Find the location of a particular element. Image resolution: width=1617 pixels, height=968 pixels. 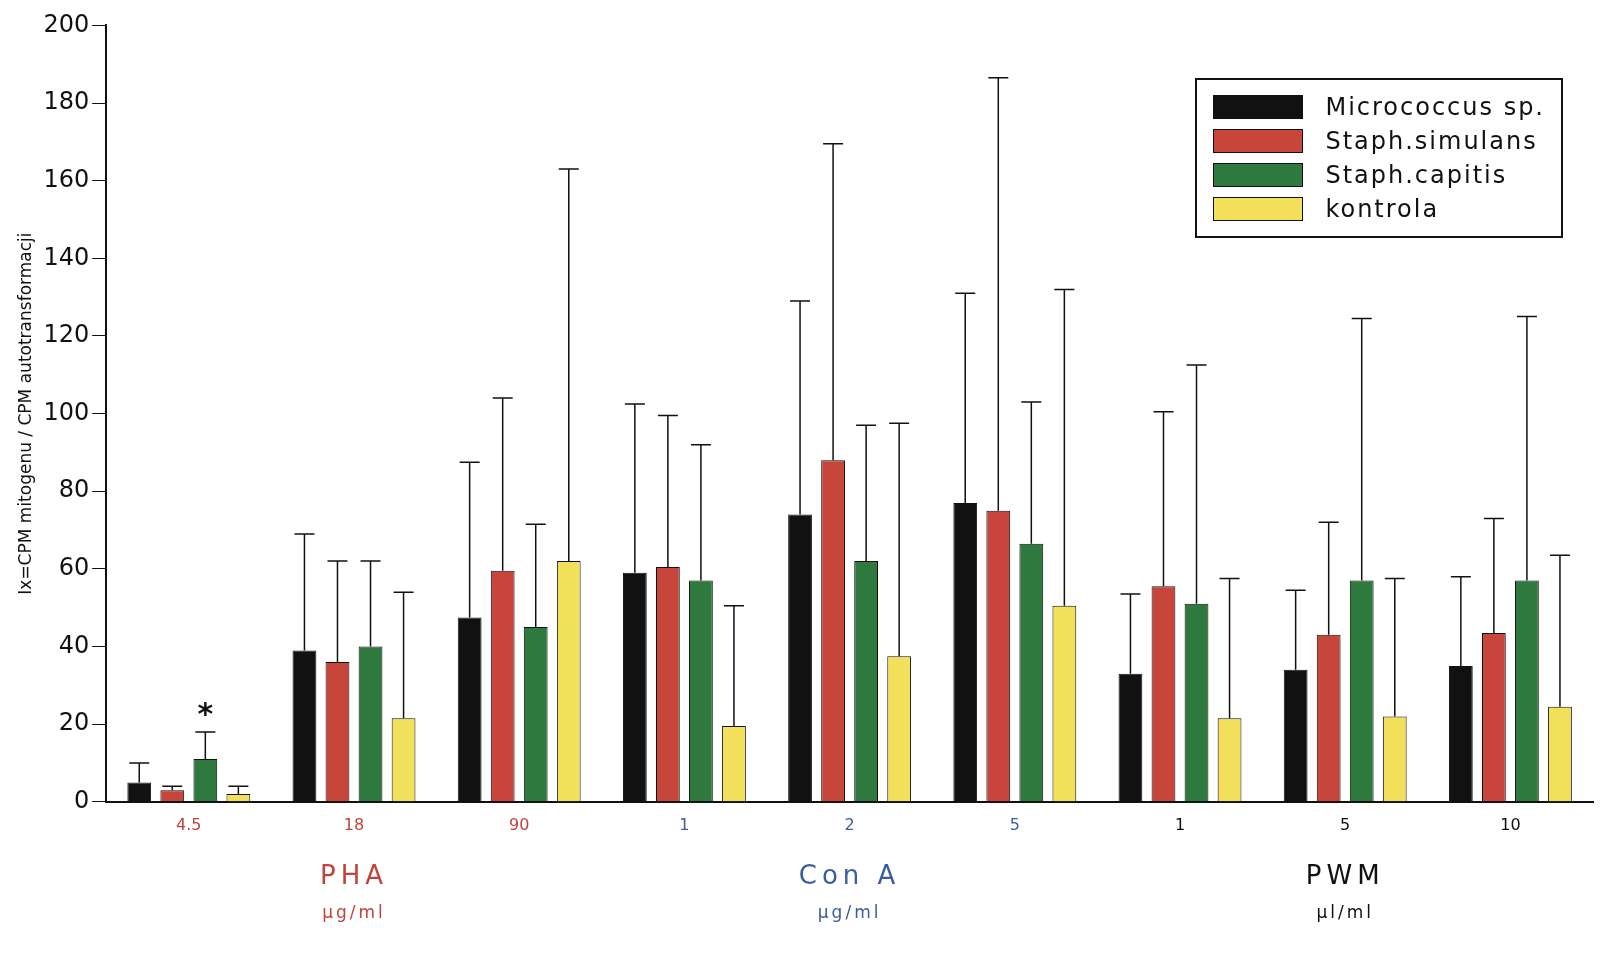

y-tick-label: 120 is located at coordinates (66, 334).